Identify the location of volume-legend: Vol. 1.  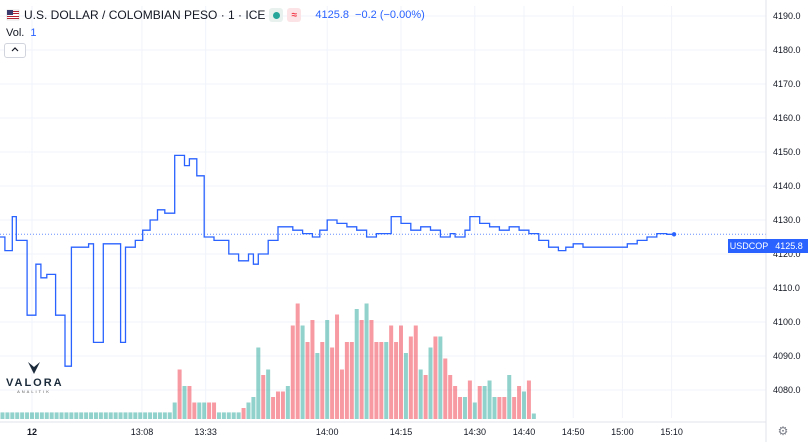
(21, 33).